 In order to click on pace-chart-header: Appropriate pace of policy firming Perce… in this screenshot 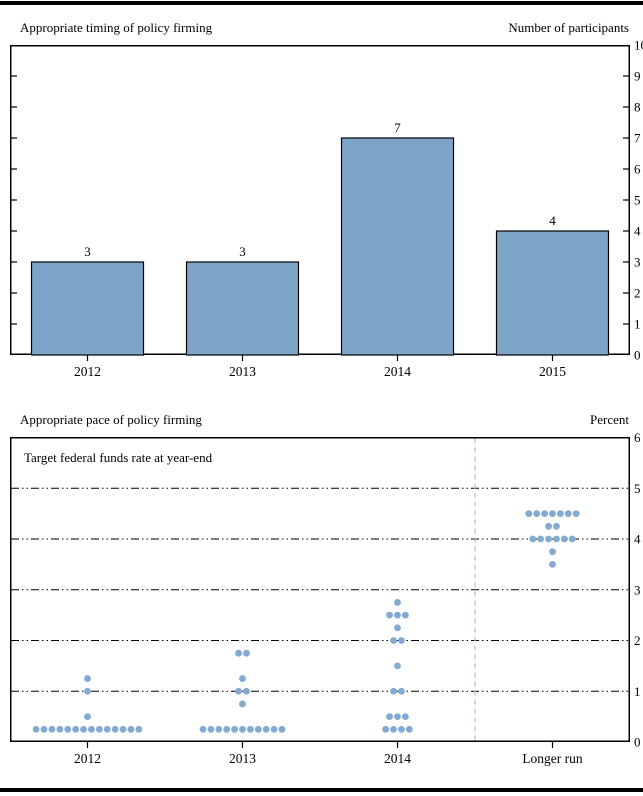, I will do `click(324, 419)`.